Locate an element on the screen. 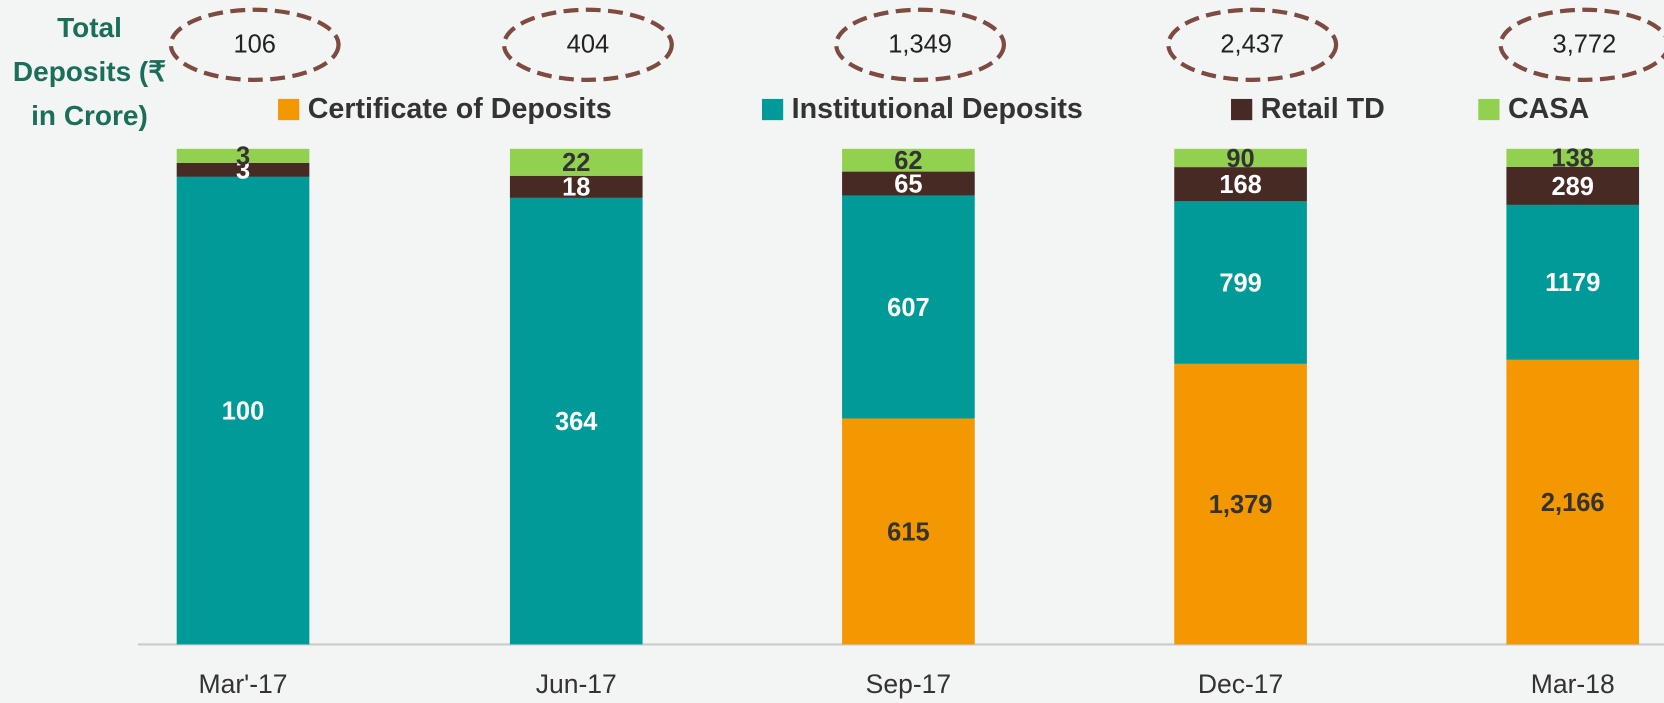 The height and width of the screenshot is (703, 1664). data-label: 607 is located at coordinates (908, 308).